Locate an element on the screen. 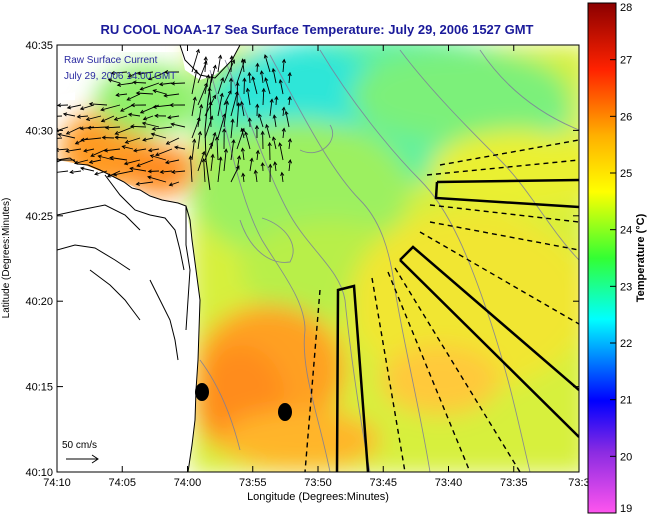 The height and width of the screenshot is (518, 651). colorbar is located at coordinates (602, 258).